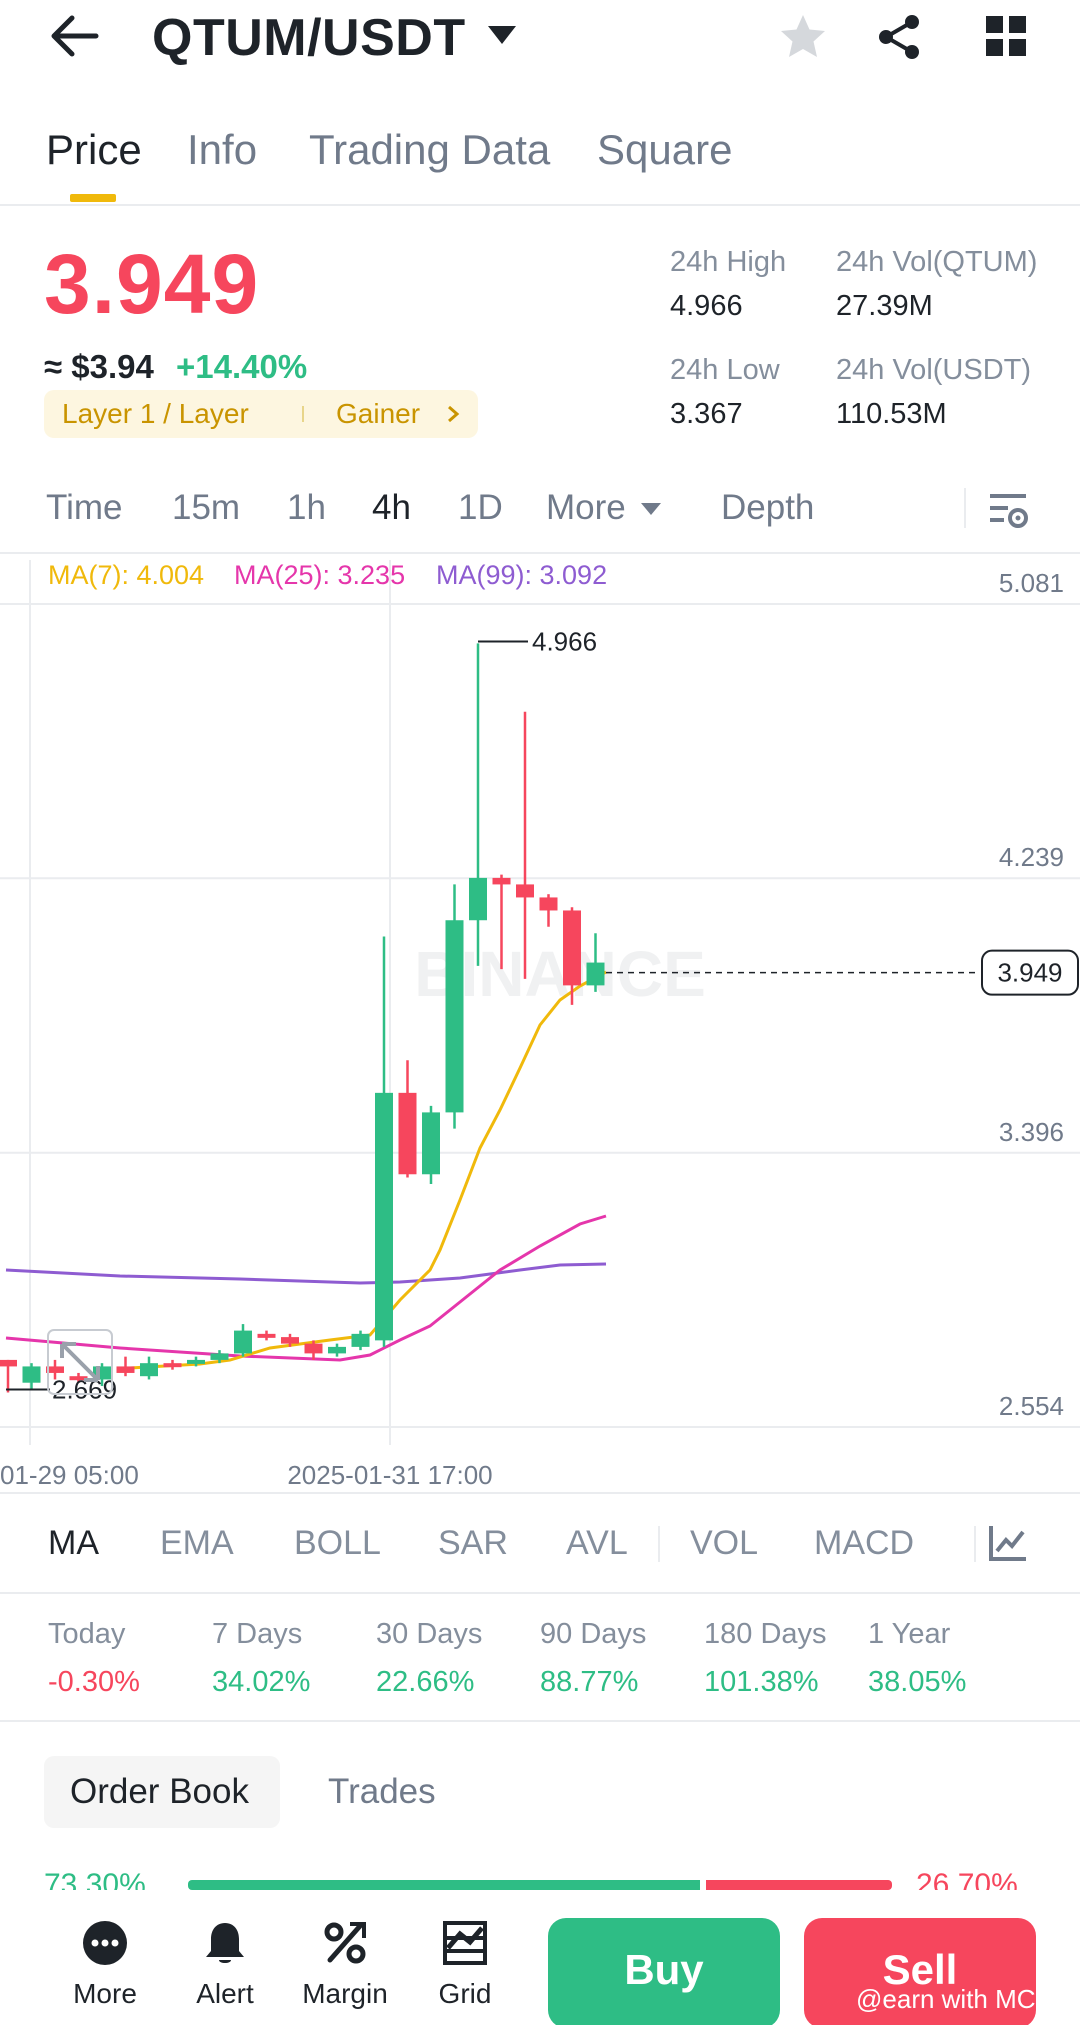 This screenshot has height=2025, width=1080. I want to click on tab-trading-data: Trading Data, so click(430, 149).